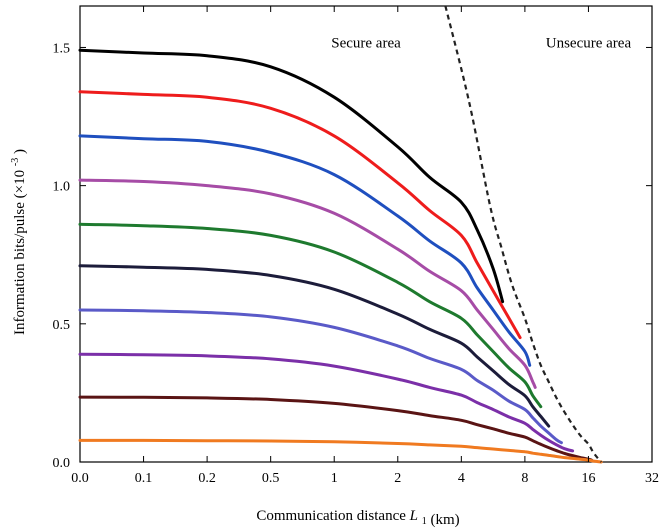  Describe the element at coordinates (62, 325) in the screenshot. I see `y-tick-label: 0.5` at that location.